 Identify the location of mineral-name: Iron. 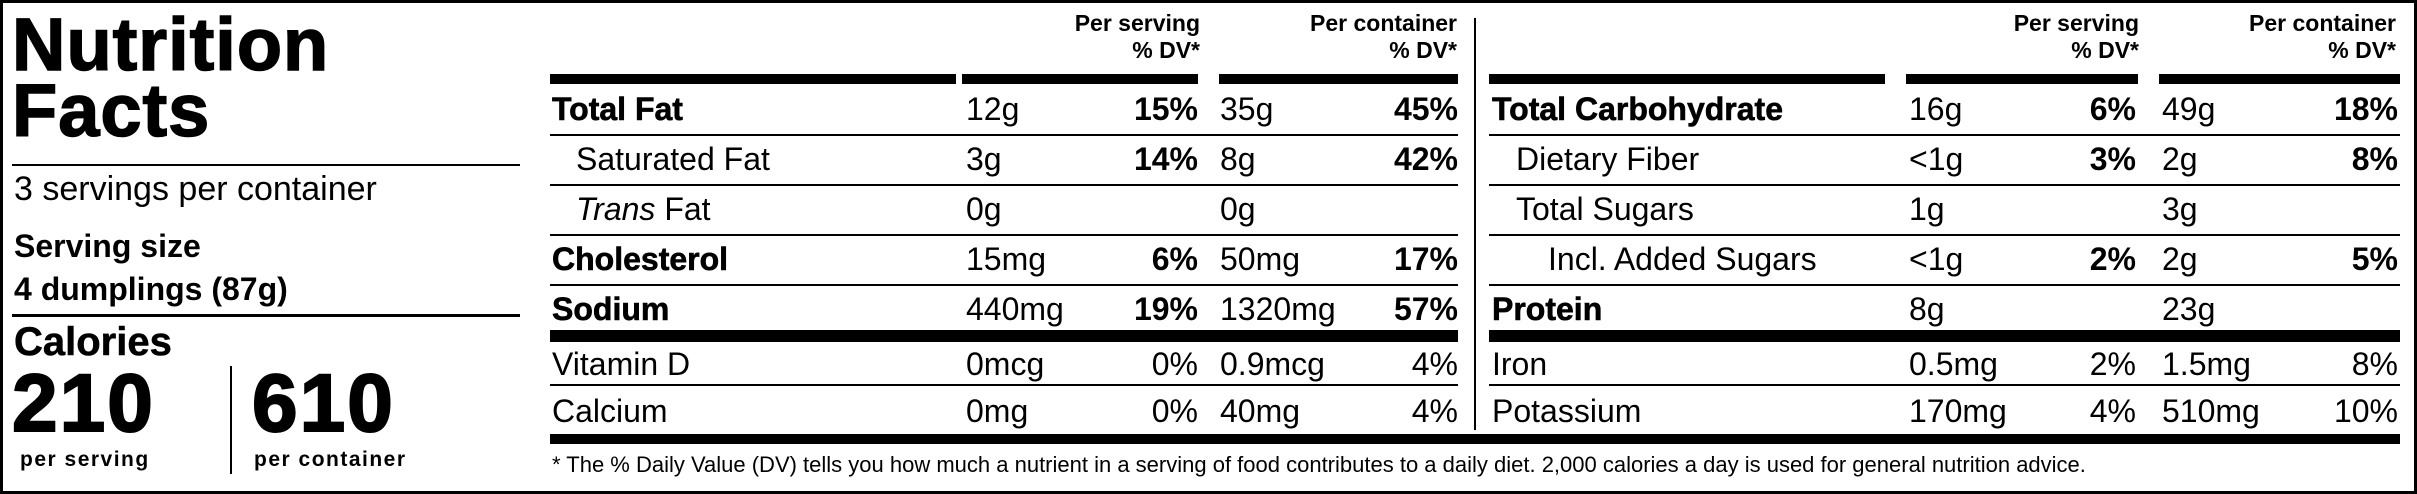
(1520, 364).